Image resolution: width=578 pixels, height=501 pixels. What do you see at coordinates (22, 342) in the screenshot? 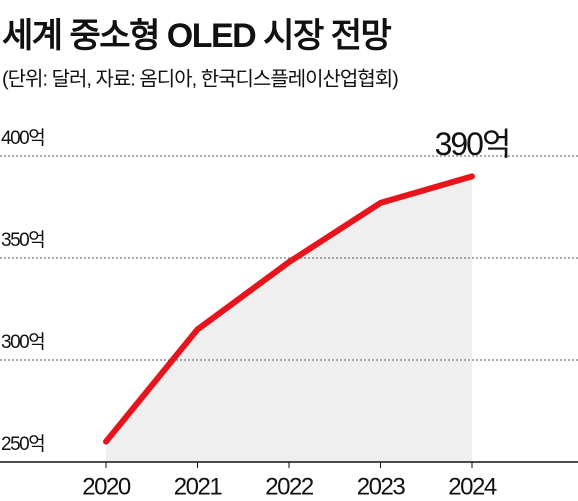
I see `y-tick-label: 300억` at bounding box center [22, 342].